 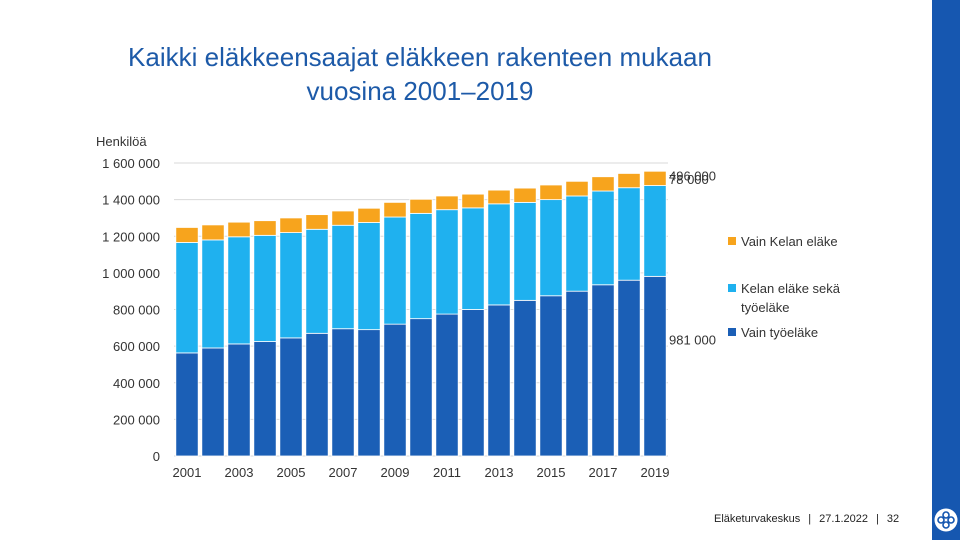 I want to click on x-axis-ticks: 2001 2003 2005 2007 2009 2011 2013 2015 2017 2019, so click(x=421, y=472).